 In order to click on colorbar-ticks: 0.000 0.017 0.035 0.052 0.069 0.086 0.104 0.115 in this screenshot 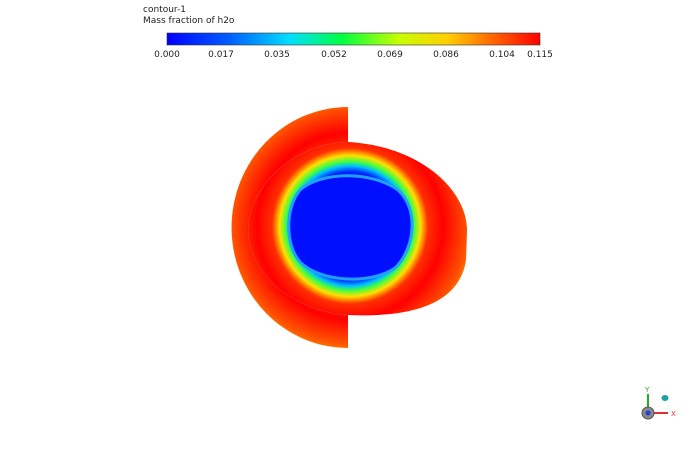, I will do `click(353, 55)`.